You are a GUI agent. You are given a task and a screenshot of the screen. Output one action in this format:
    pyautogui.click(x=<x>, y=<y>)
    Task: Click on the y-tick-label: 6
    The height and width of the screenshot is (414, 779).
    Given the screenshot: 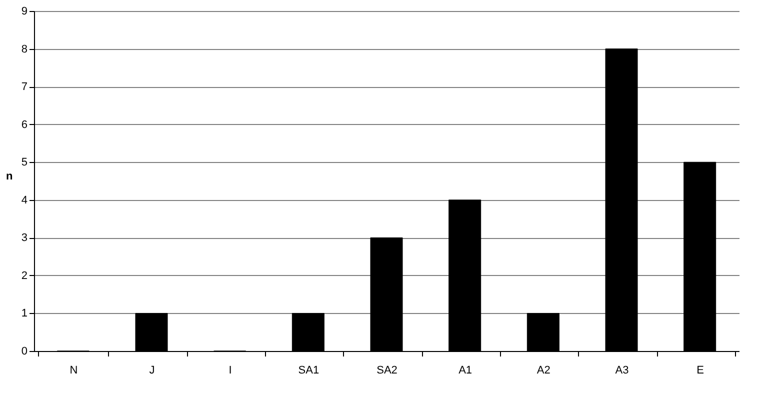 What is the action you would take?
    pyautogui.click(x=24, y=124)
    